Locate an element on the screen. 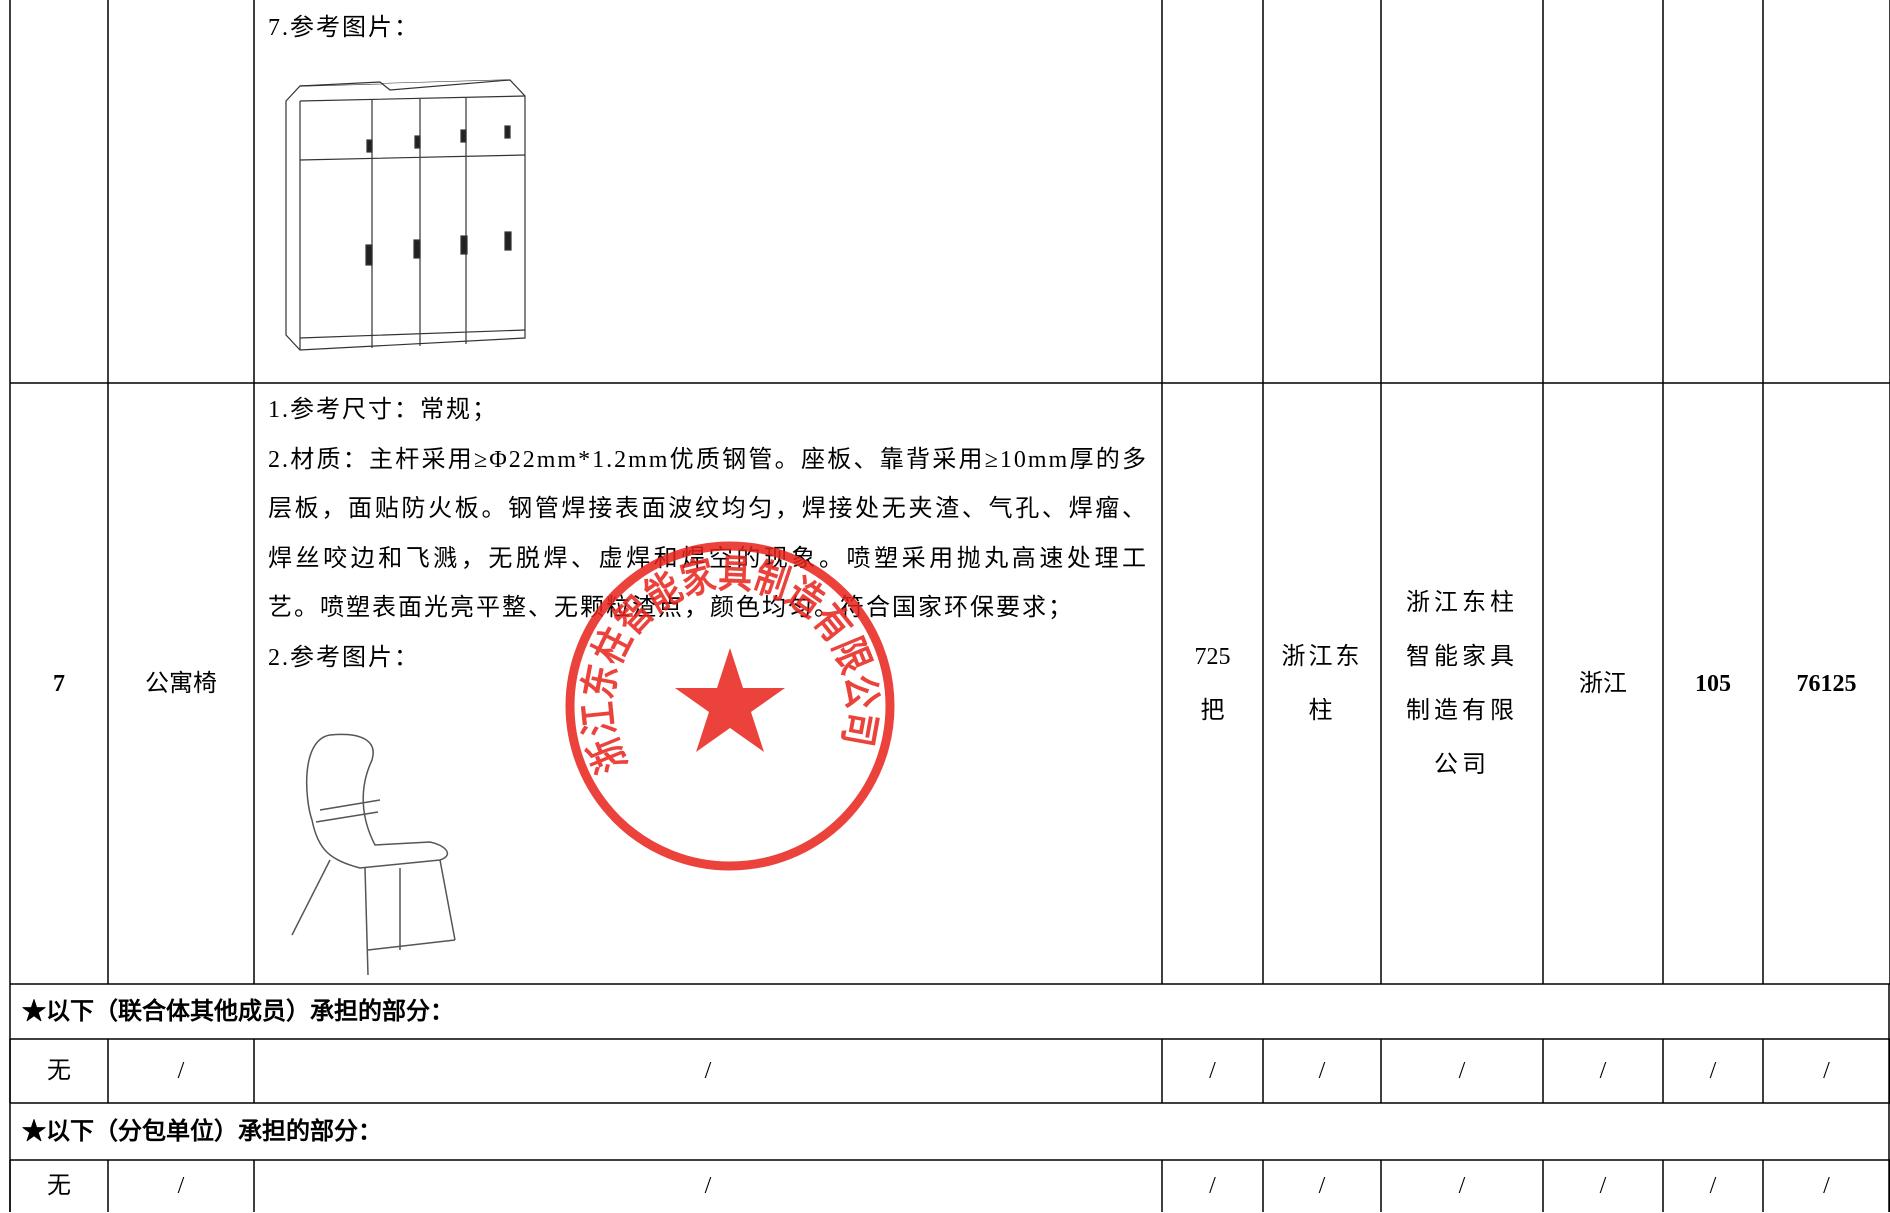 This screenshot has width=1890, height=1213. section-heading: ★以下（联合体其他成员）承担的部分： is located at coordinates (238, 1011).